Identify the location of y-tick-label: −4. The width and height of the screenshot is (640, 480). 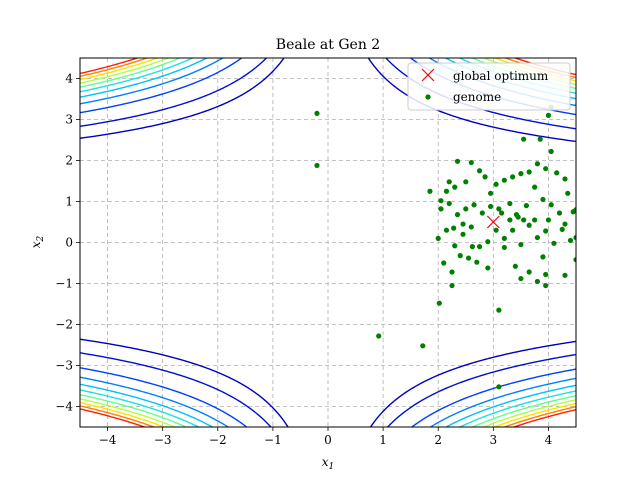
(64, 407).